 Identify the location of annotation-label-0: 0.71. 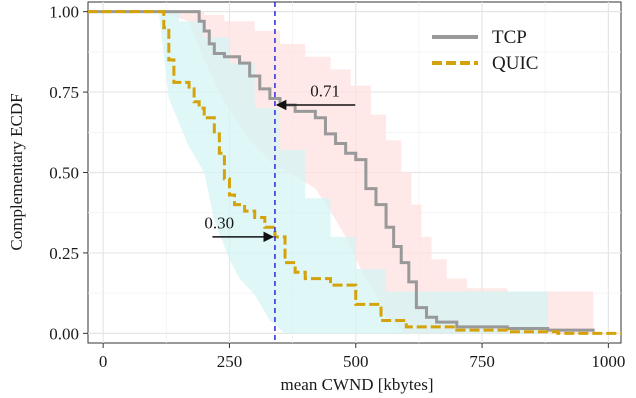
(325, 90).